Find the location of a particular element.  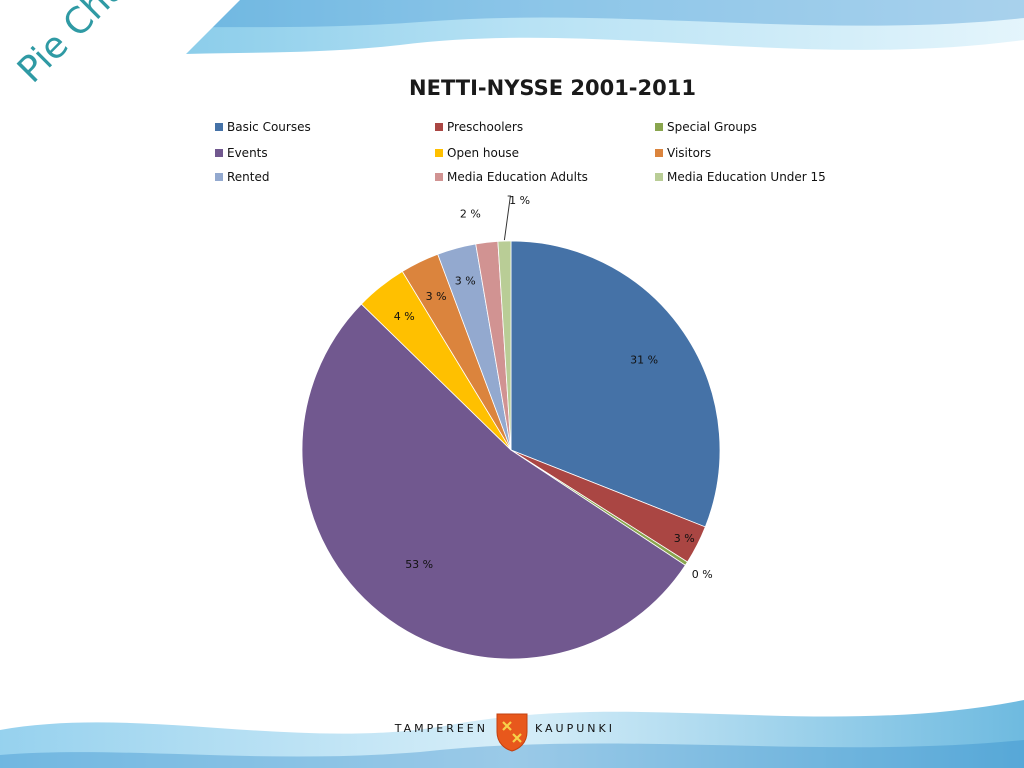

data-label: 2 % is located at coordinates (470, 214).